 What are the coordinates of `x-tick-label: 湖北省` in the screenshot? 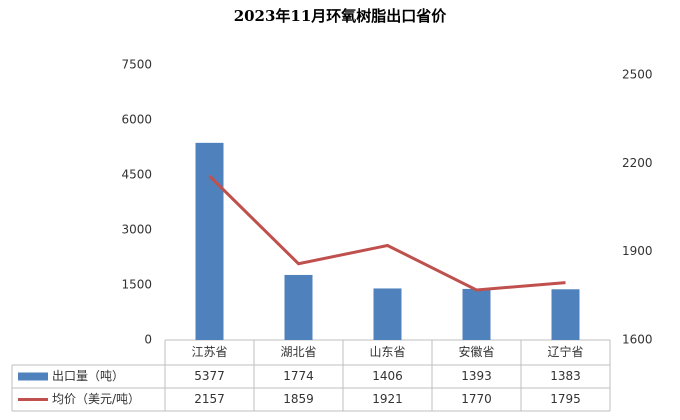 It's located at (298, 351).